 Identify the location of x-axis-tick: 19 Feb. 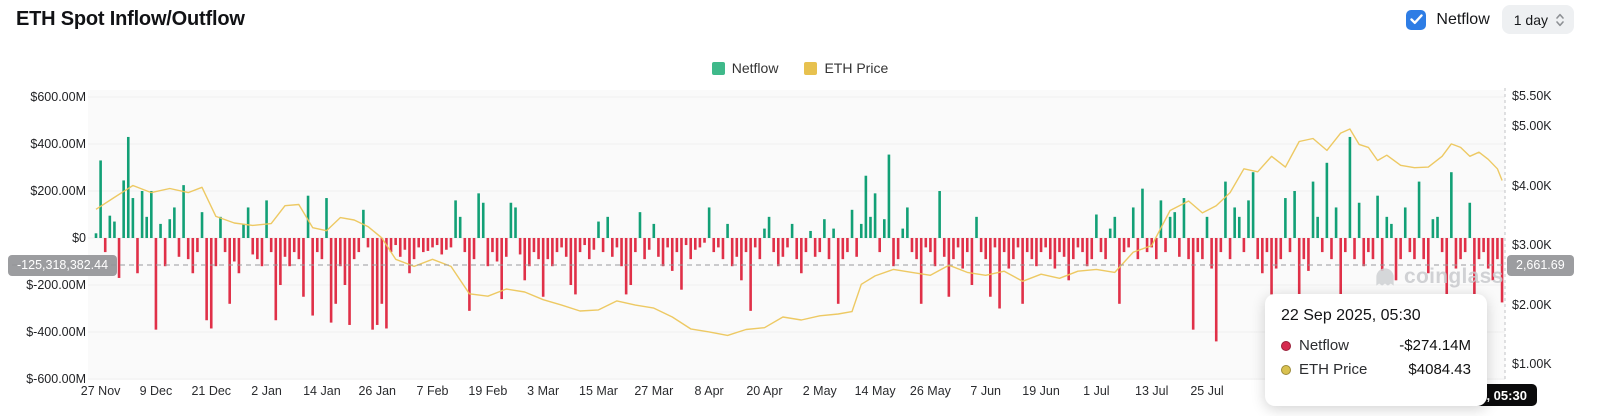
(488, 391).